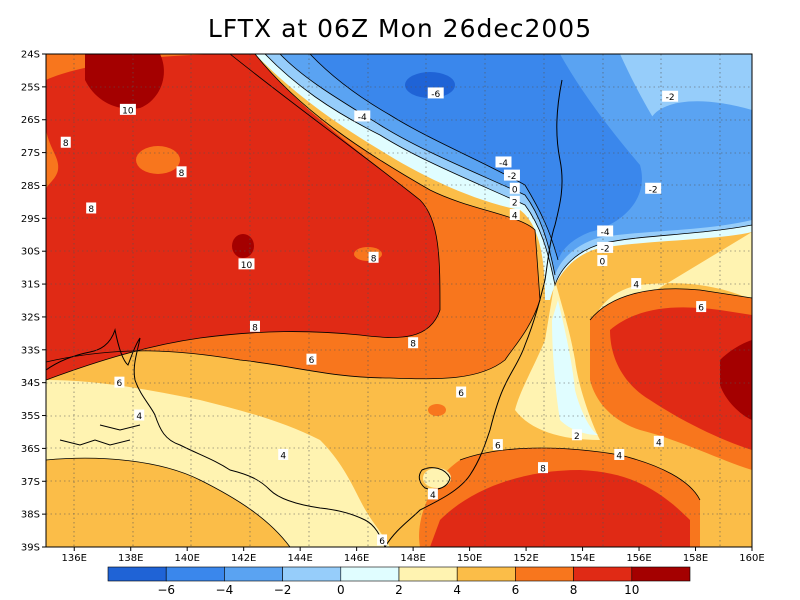 The height and width of the screenshot is (600, 800). I want to click on colorbar-tick-label: 10, so click(631, 590).